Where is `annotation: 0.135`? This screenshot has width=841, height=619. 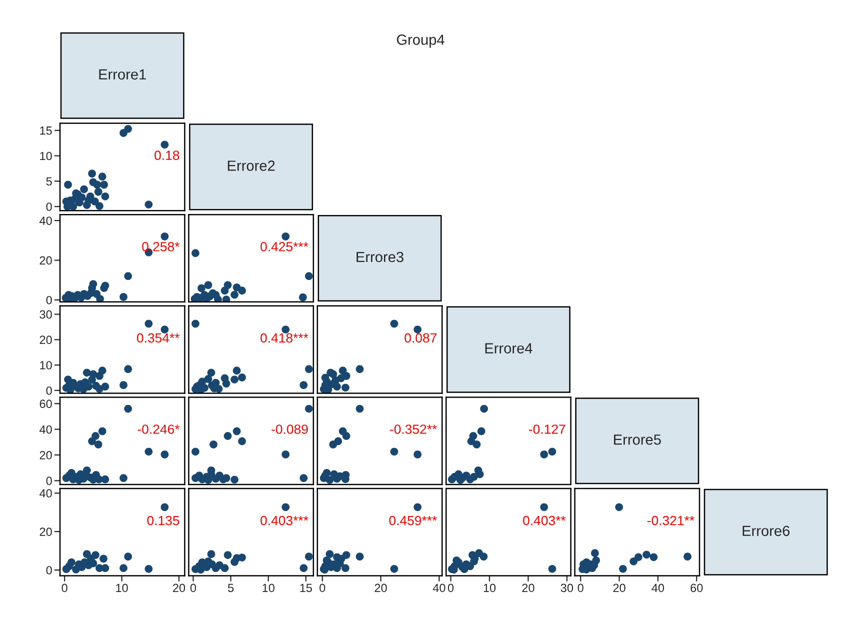
annotation: 0.135 is located at coordinates (163, 521).